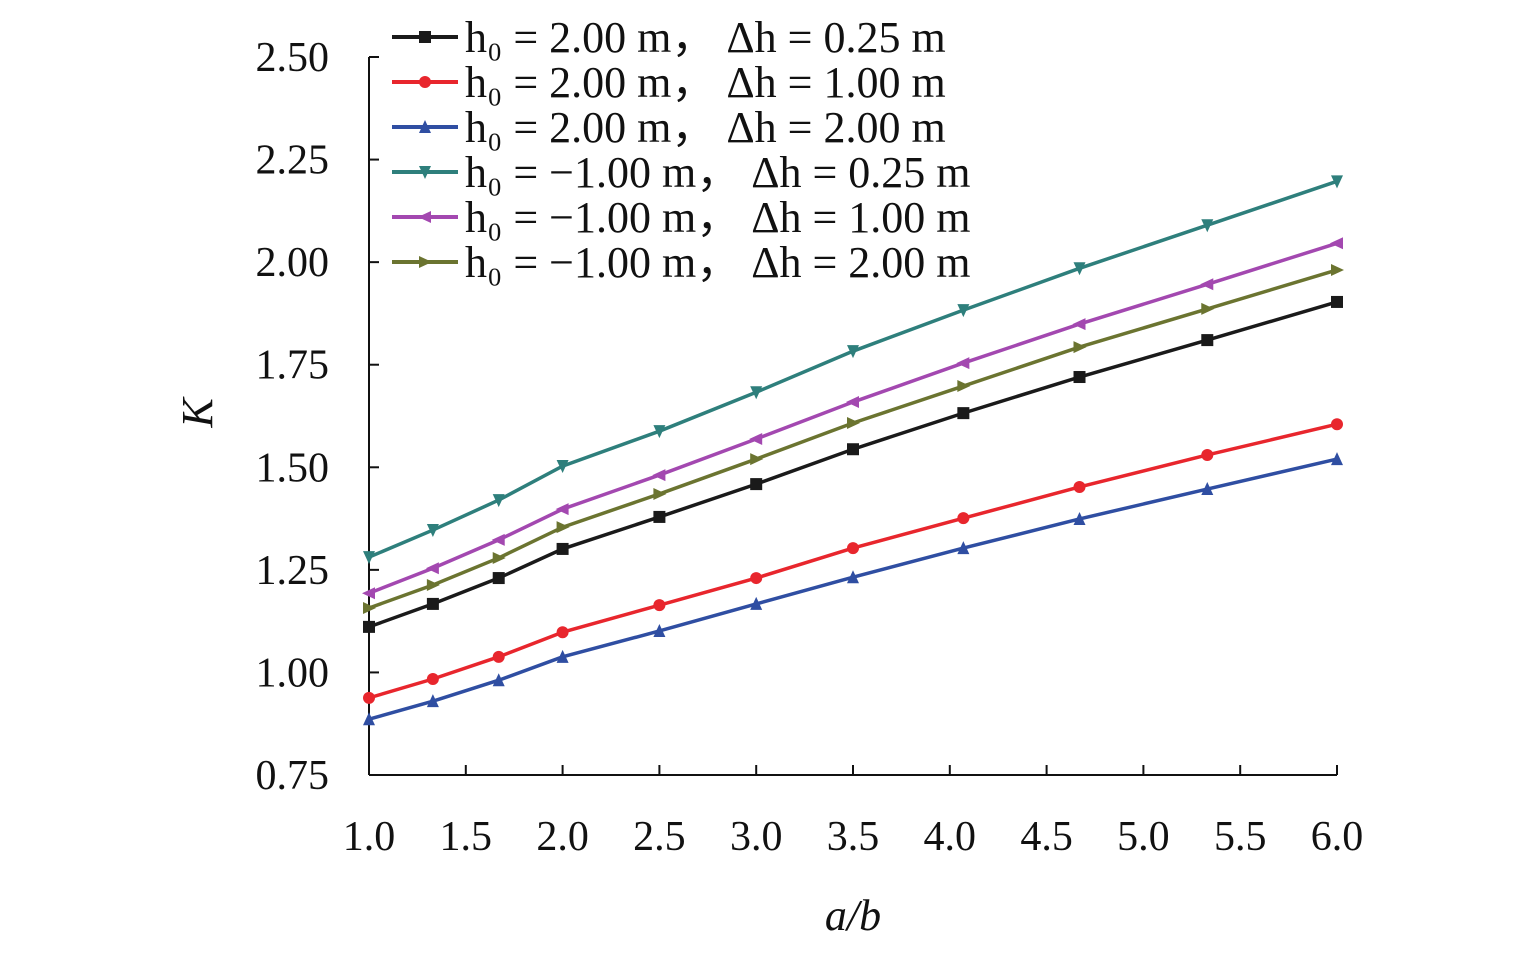 This screenshot has height=955, width=1535. I want to click on y-tick-label: 1.00, so click(293, 673).